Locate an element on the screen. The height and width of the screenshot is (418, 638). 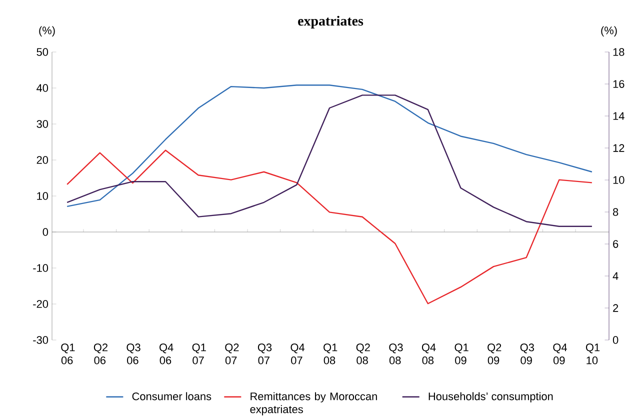
x-tick-label: Q2 09 is located at coordinates (495, 354).